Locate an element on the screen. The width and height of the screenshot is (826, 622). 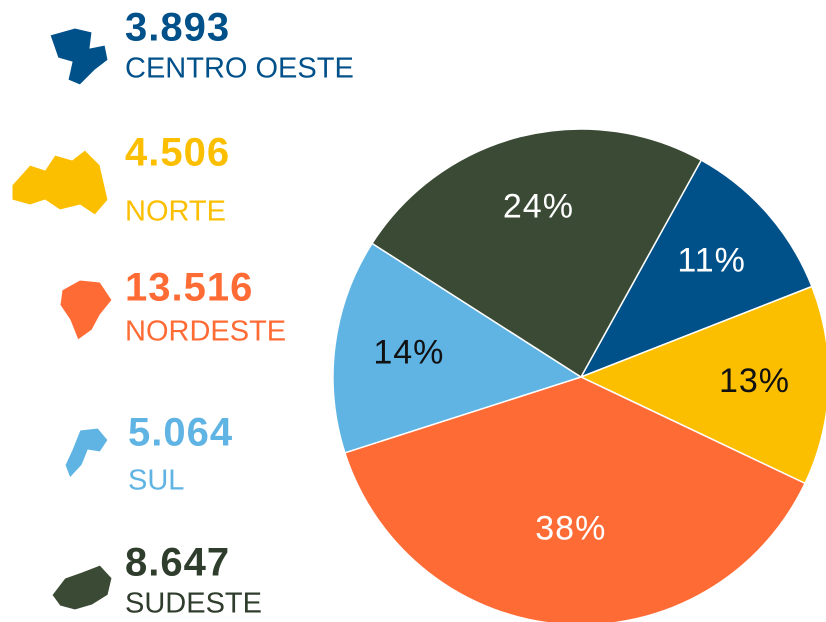
region-count: 3.893 is located at coordinates (177, 28).